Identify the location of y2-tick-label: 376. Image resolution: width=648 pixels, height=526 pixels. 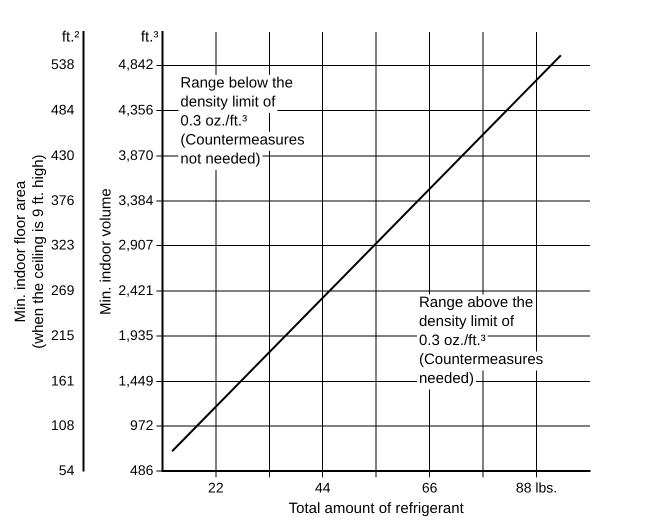
(63, 200).